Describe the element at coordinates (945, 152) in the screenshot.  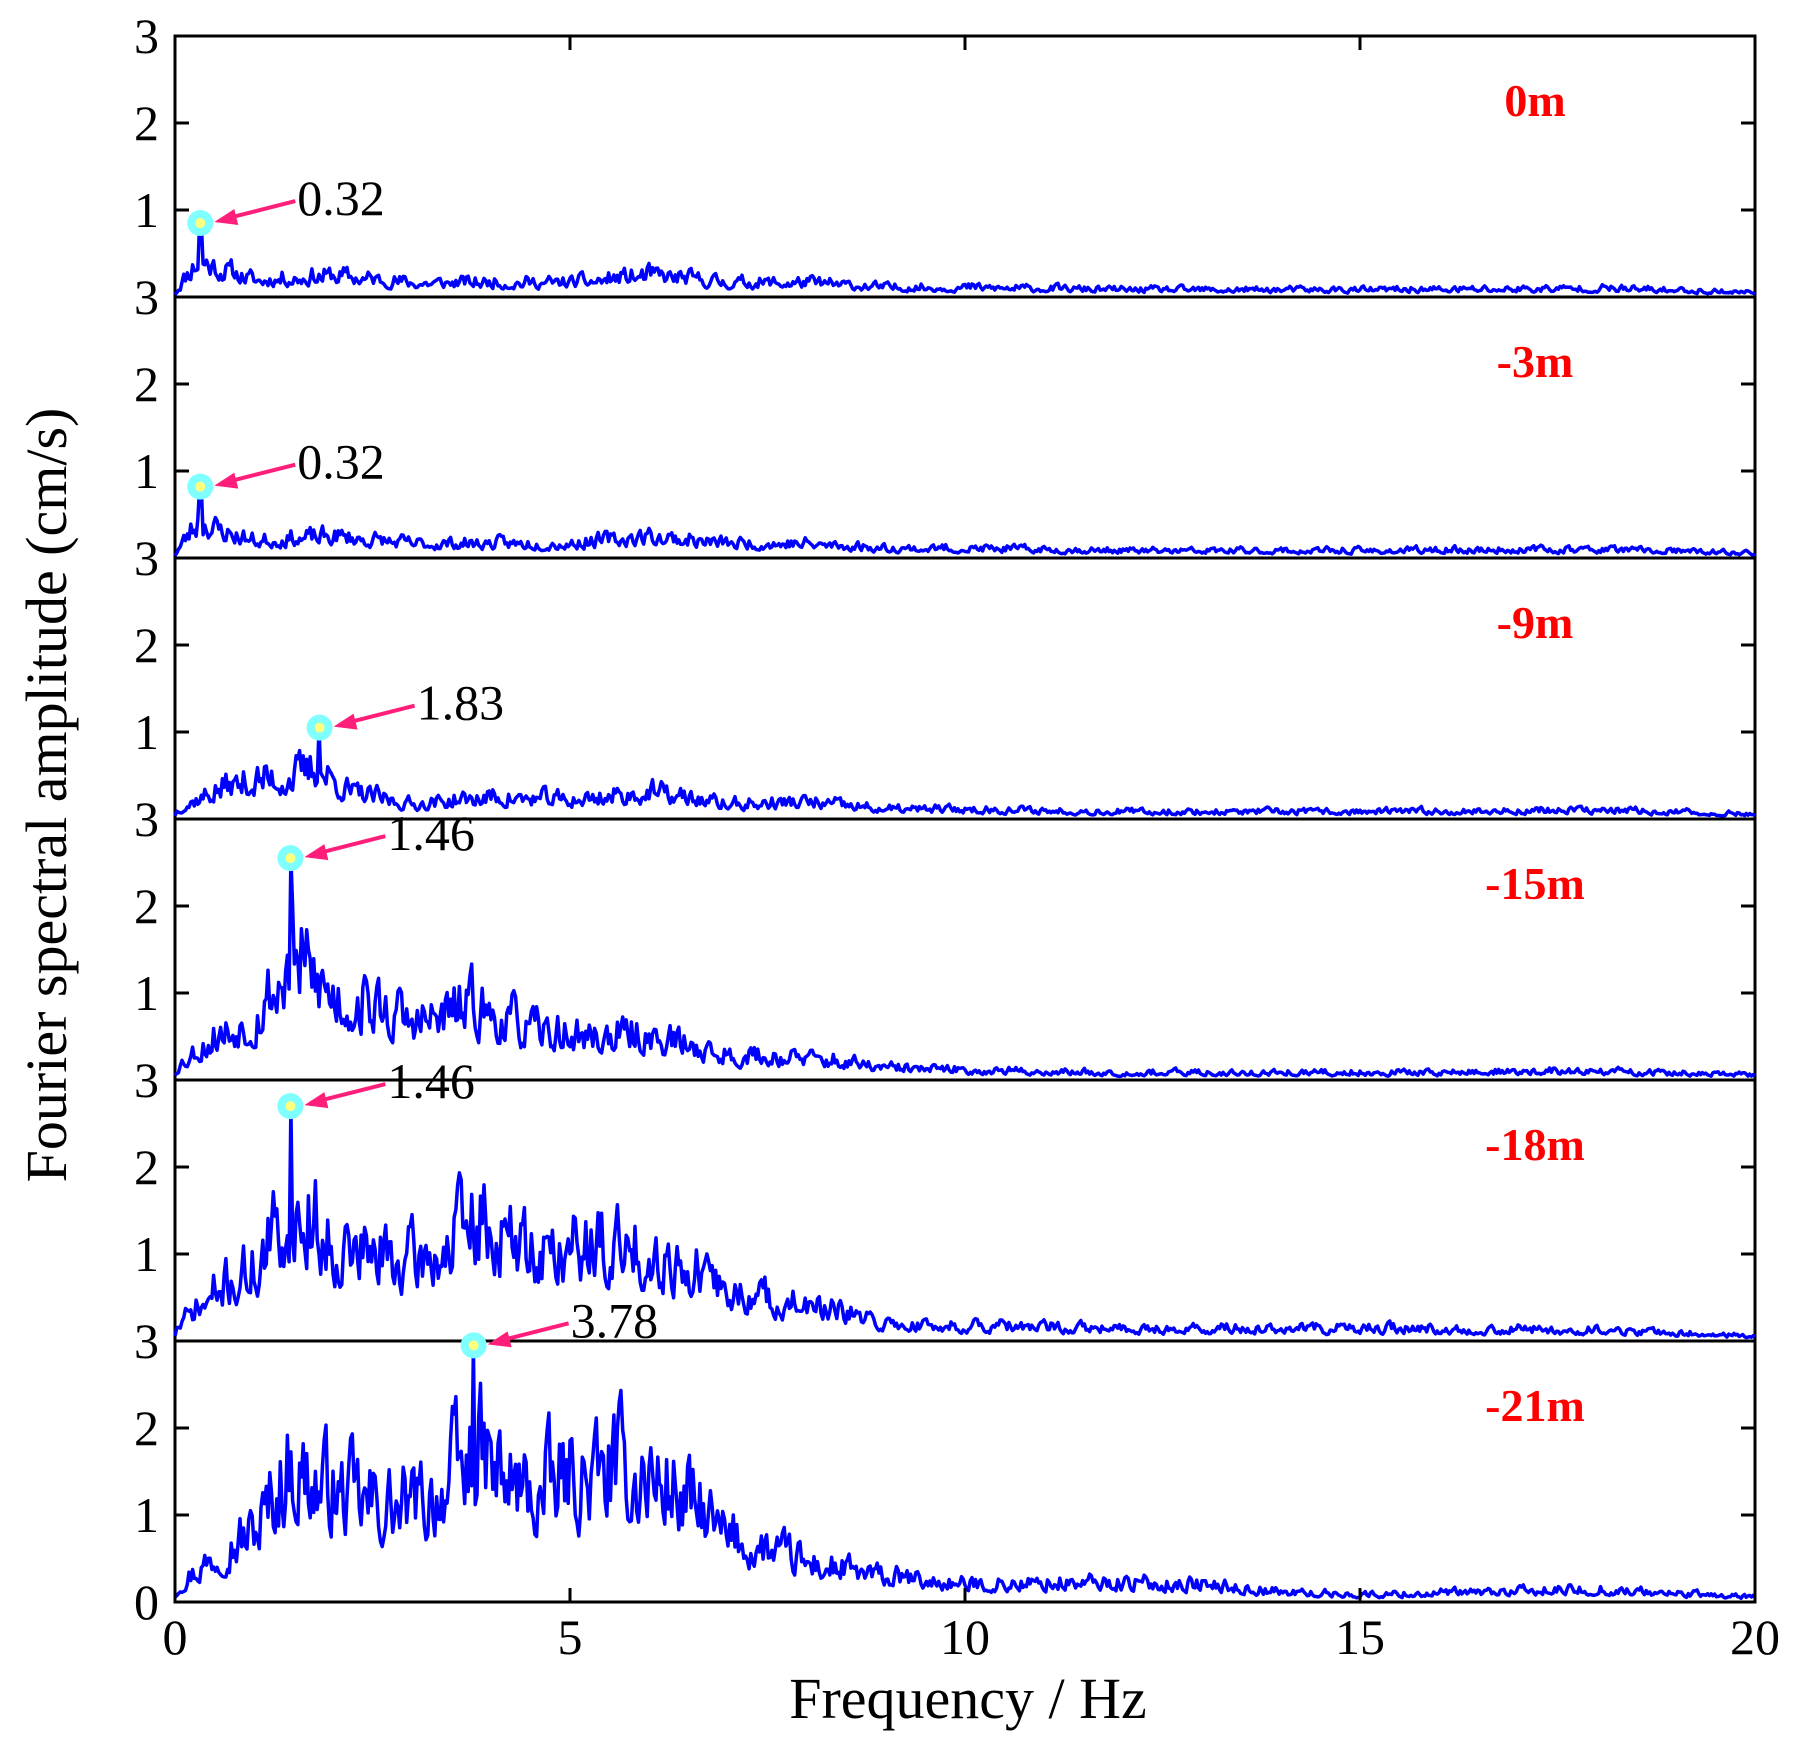
I see `panel-0m: 3 2 1 0.32 0m` at that location.